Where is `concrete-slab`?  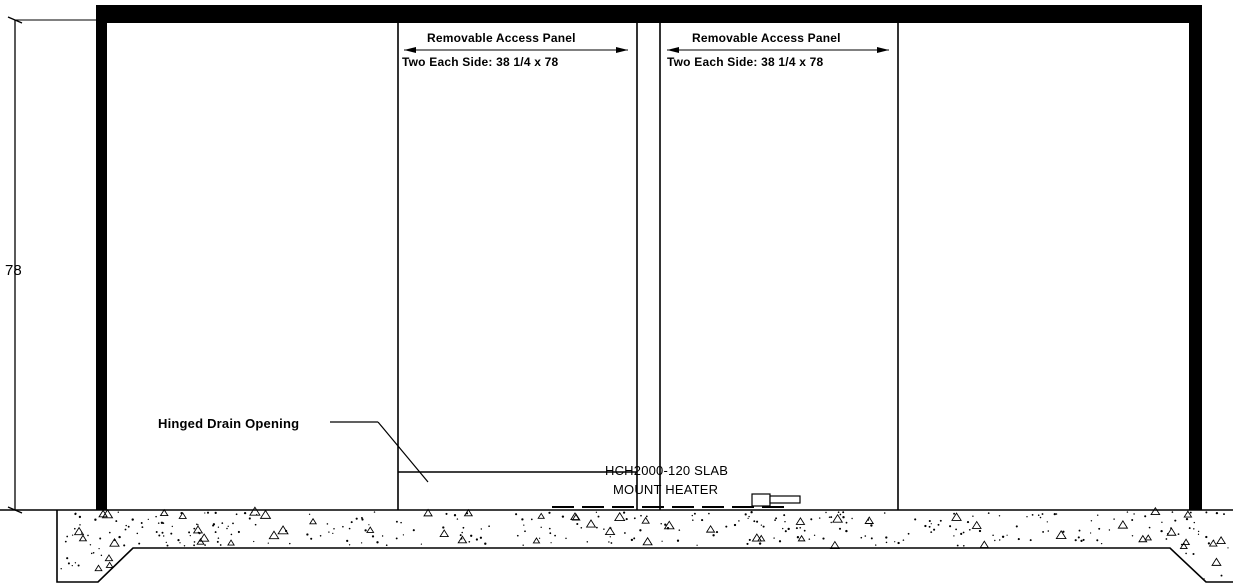 concrete-slab is located at coordinates (616, 544).